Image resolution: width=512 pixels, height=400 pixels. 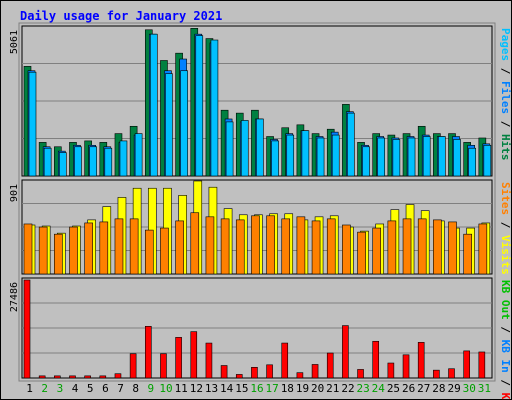 I want to click on day-label-1: 1, so click(x=29, y=388).